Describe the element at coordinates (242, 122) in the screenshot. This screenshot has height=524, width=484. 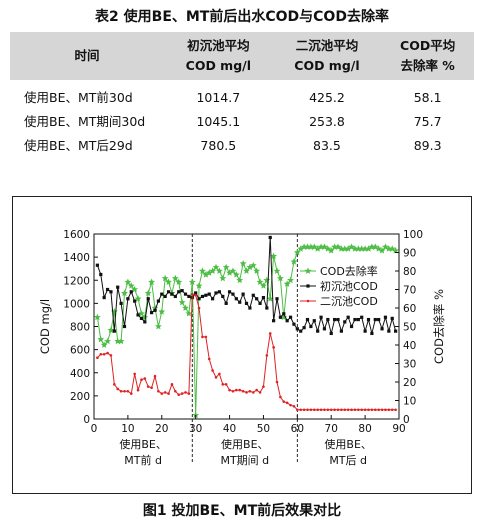
I see `table-row: 使用BE、MT期间30d 1045.1 253.8 75.7` at that location.